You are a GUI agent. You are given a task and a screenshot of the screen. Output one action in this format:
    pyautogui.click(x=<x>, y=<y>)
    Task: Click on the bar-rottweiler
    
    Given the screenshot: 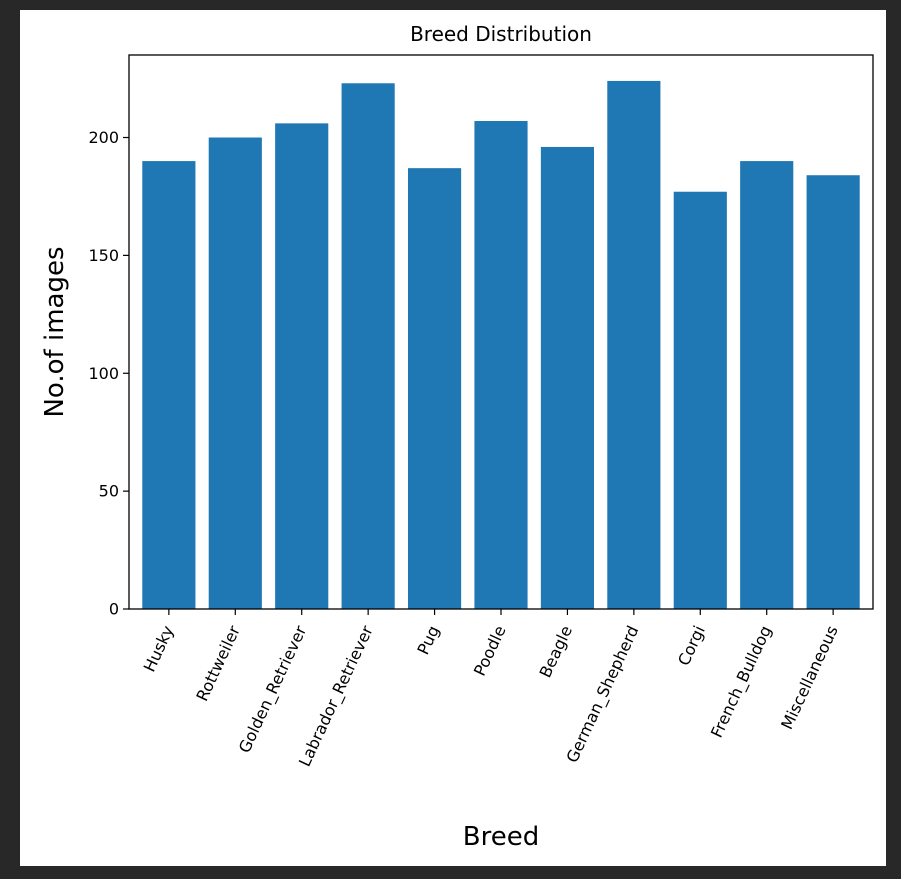 What is the action you would take?
    pyautogui.click(x=235, y=373)
    